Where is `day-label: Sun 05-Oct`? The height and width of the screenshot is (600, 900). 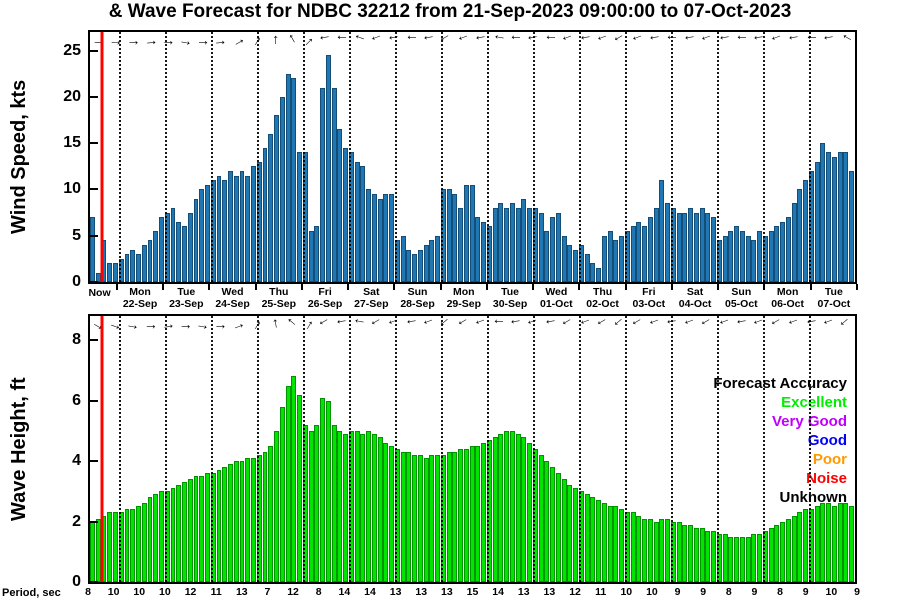 day-label: Sun 05-Oct is located at coordinates (741, 298).